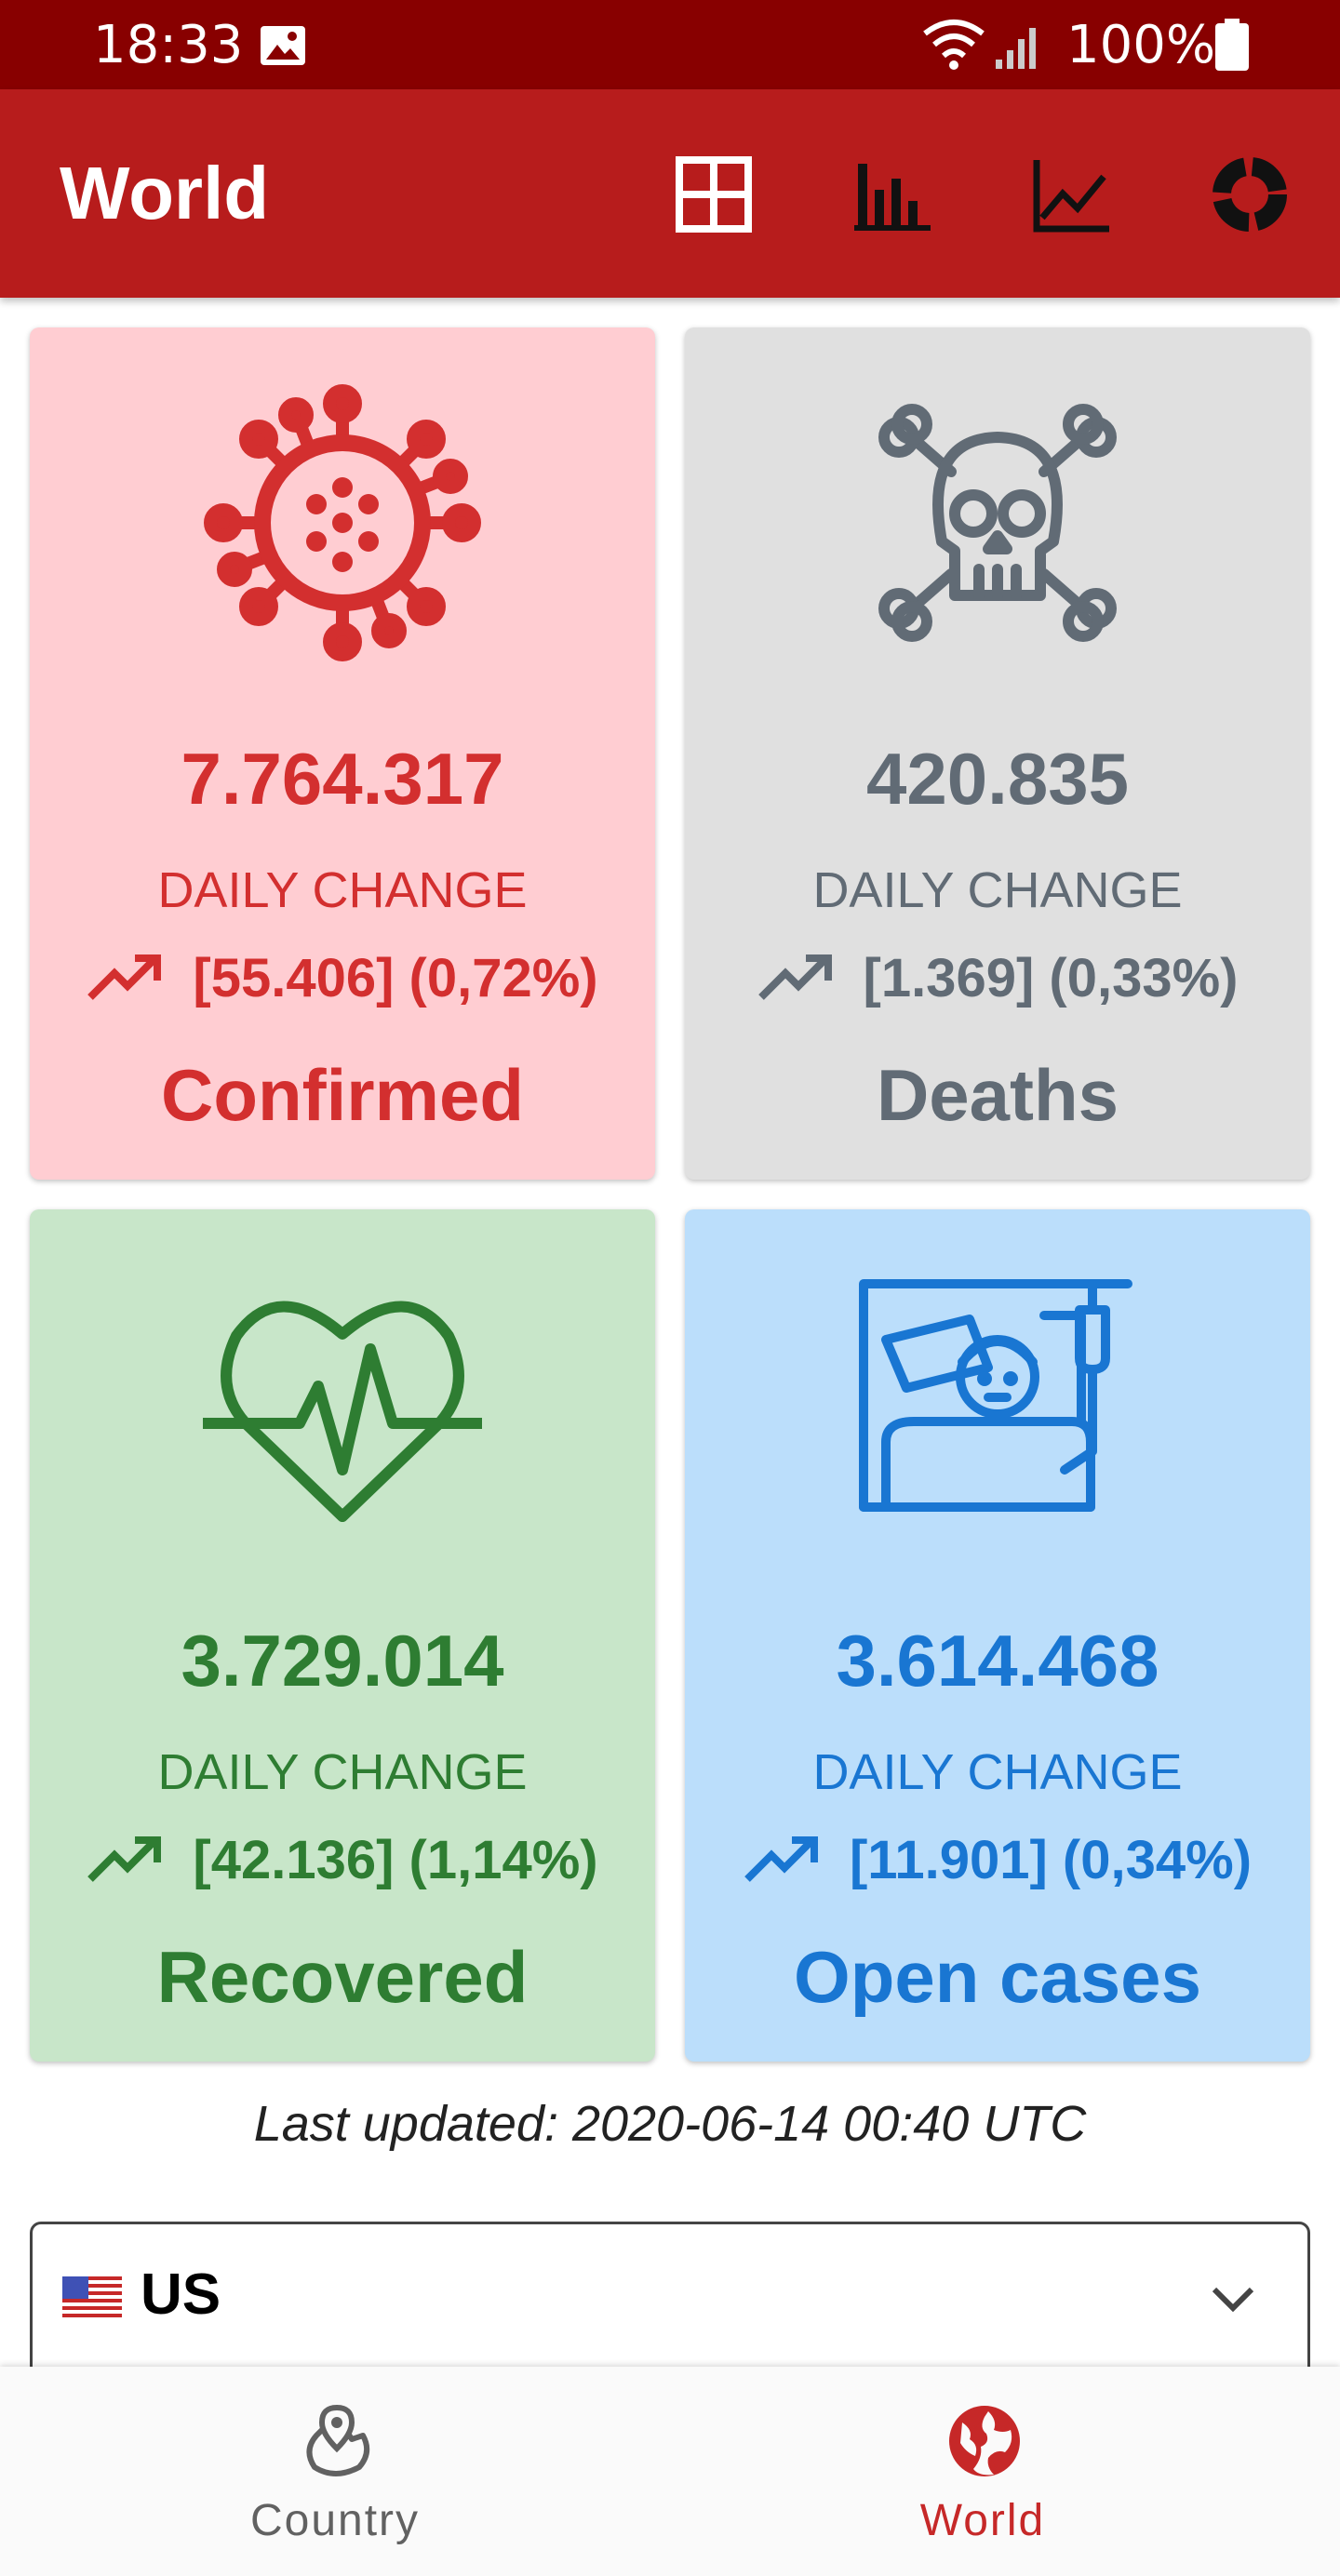 Image resolution: width=1340 pixels, height=2576 pixels. I want to click on bar-chart-icon, so click(892, 194).